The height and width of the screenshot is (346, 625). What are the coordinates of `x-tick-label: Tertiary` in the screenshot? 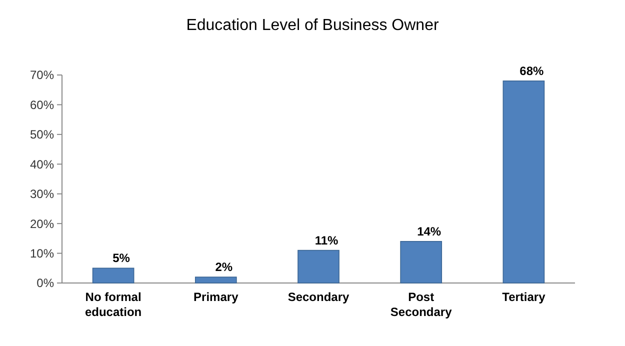 It's located at (524, 297).